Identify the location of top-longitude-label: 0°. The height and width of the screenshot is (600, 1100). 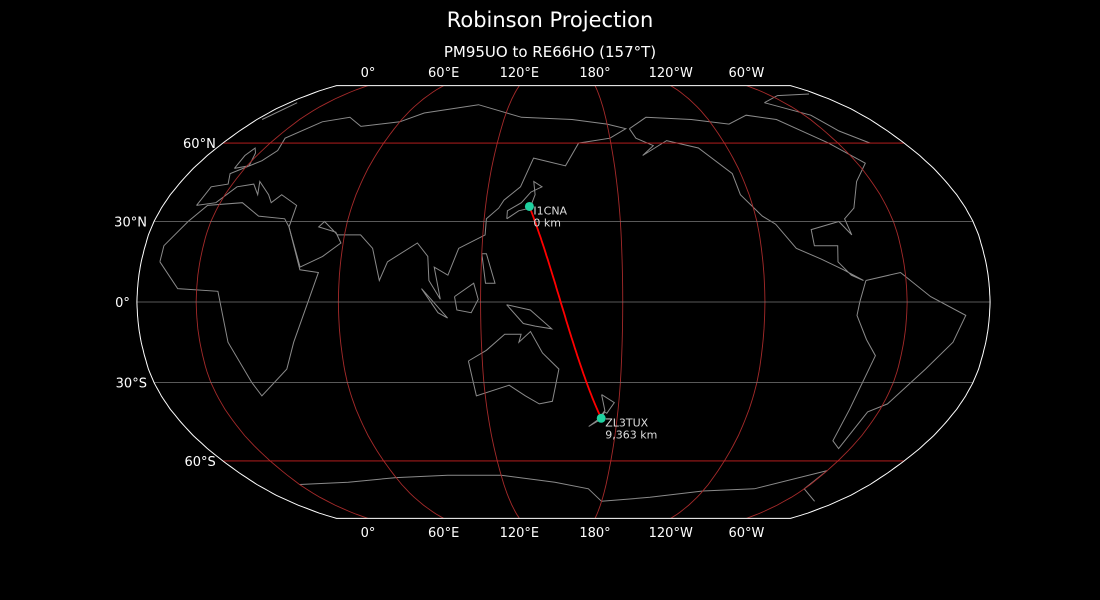
(368, 73).